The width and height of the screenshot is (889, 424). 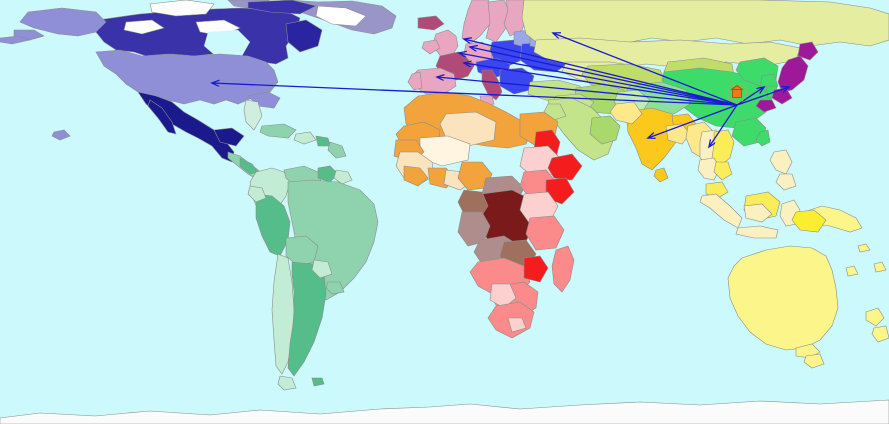 What do you see at coordinates (723, 125) in the screenshot?
I see `flow-to-vietnam` at bounding box center [723, 125].